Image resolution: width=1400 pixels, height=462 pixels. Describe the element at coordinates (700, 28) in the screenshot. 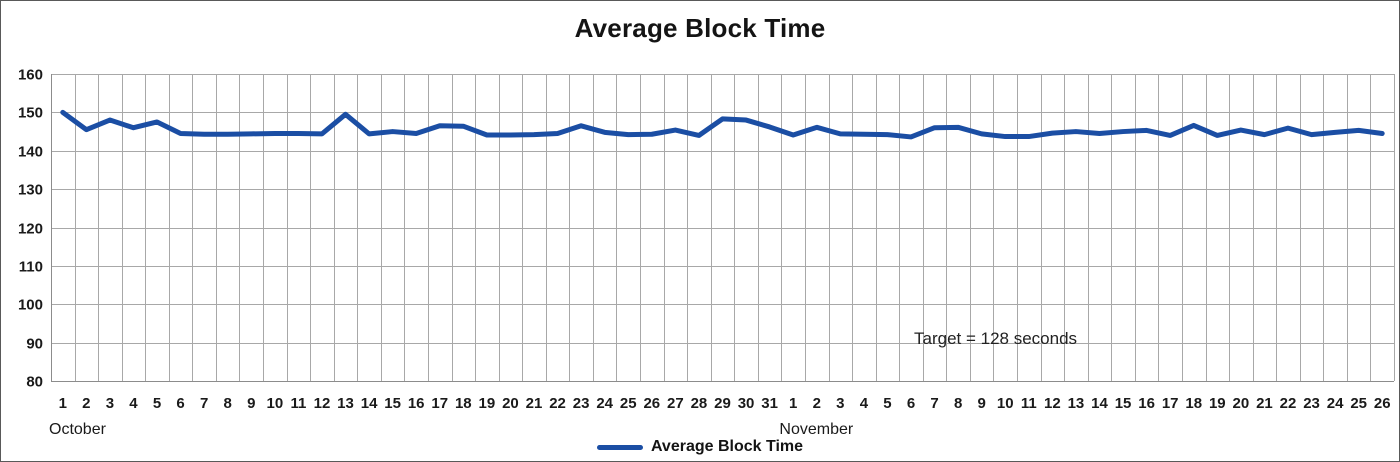

I see `chart-title: Average Block Time` at that location.